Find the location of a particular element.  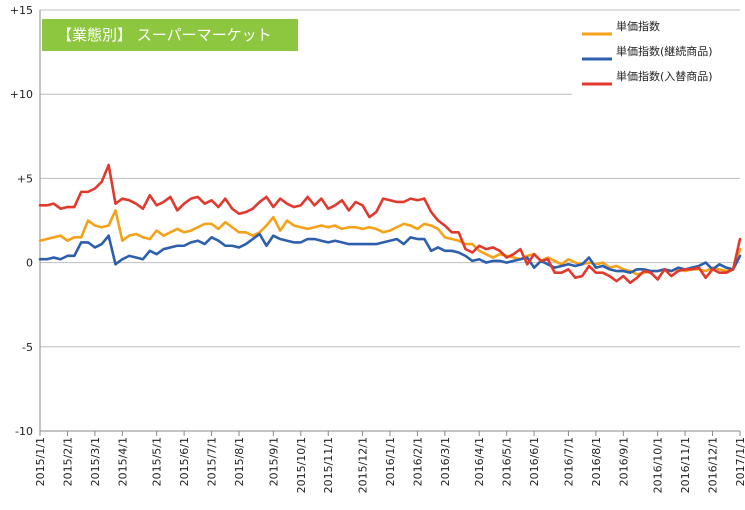

x-tick-label: 2015/8/1 is located at coordinates (239, 461).